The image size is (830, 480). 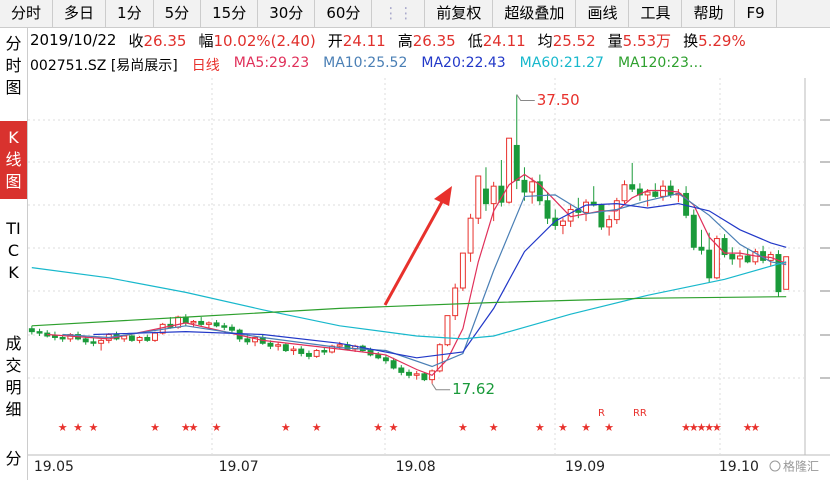 I want to click on quote-field: 开24.11, so click(x=357, y=40).